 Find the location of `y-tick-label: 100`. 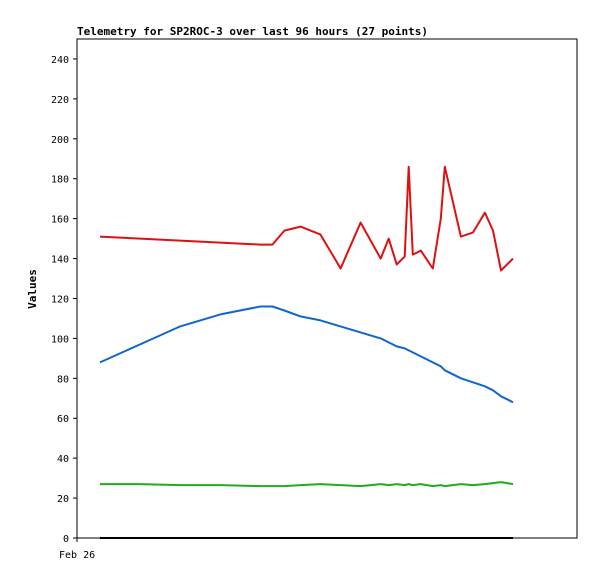

y-tick-label: 100 is located at coordinates (60, 339).